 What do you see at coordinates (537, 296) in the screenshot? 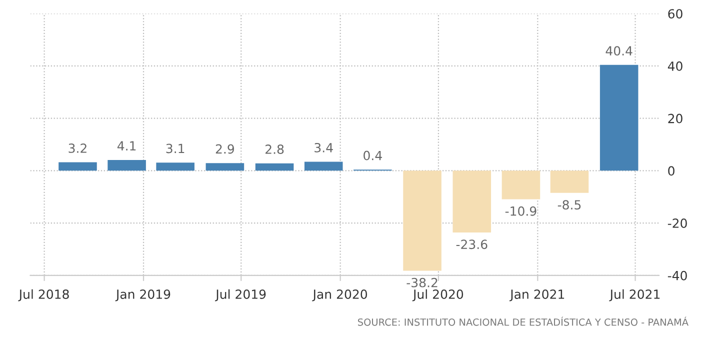
I see `x-tick-label: Jan 2021` at bounding box center [537, 296].